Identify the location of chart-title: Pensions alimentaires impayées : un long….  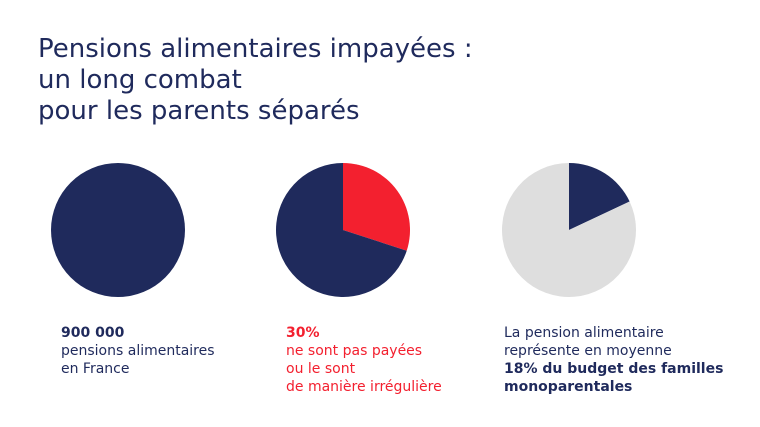
(255, 80).